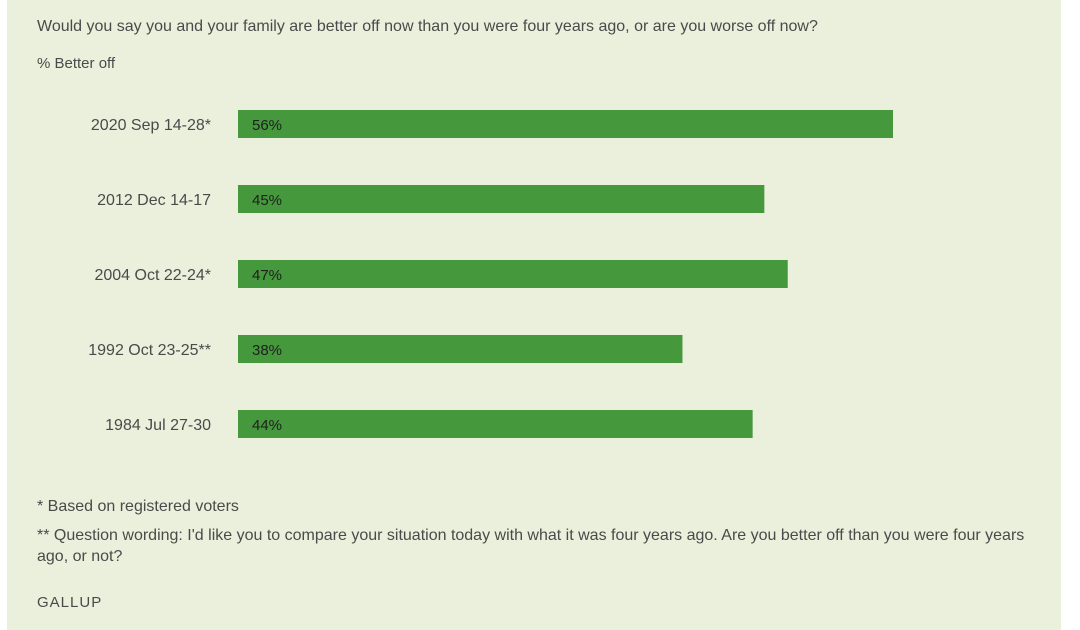 The width and height of the screenshot is (1080, 630). I want to click on category-label: 1992 Oct 23-25**, so click(149, 350).